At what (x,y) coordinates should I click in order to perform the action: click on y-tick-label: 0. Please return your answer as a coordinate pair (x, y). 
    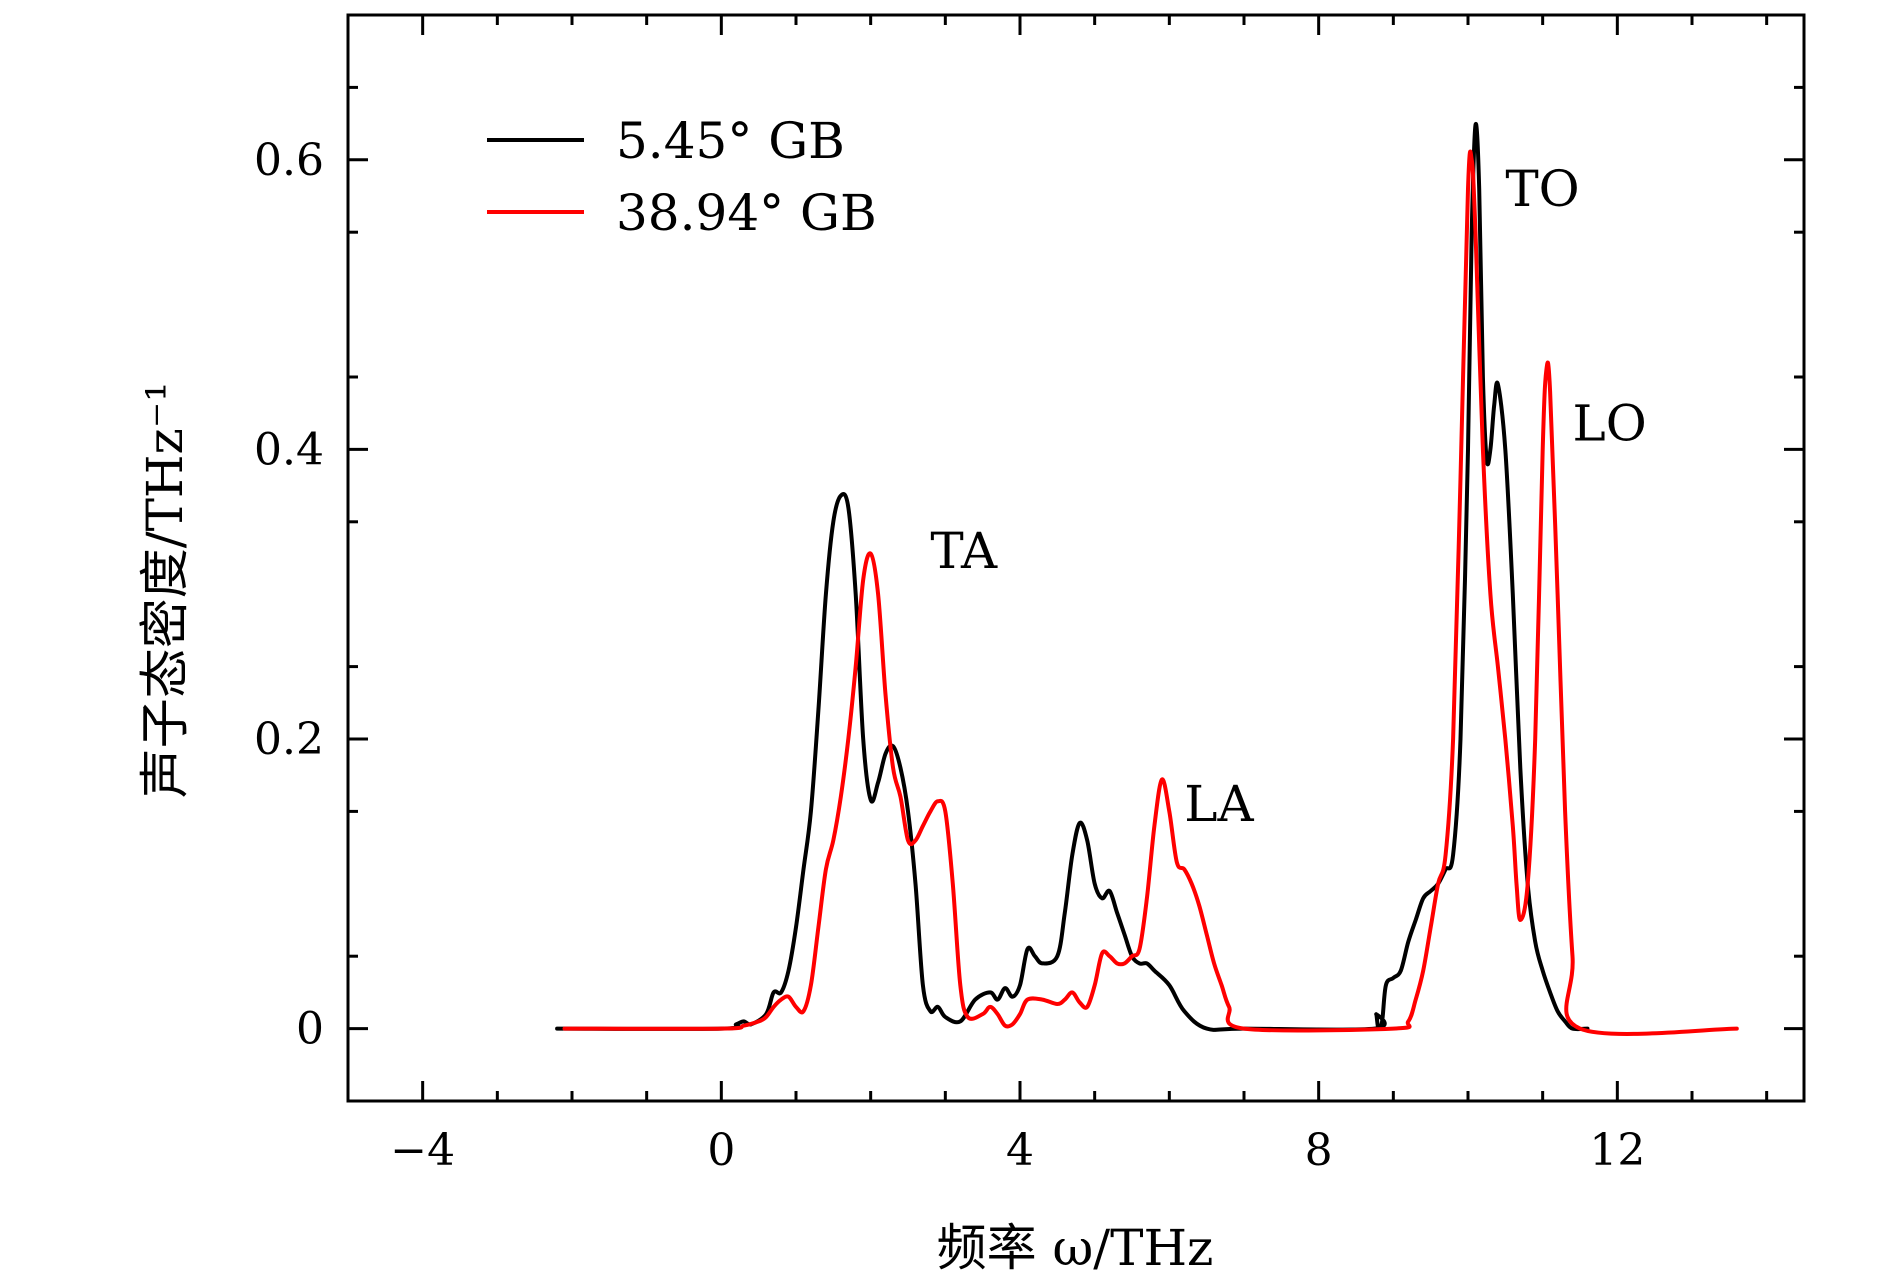
    Looking at the image, I should click on (310, 1029).